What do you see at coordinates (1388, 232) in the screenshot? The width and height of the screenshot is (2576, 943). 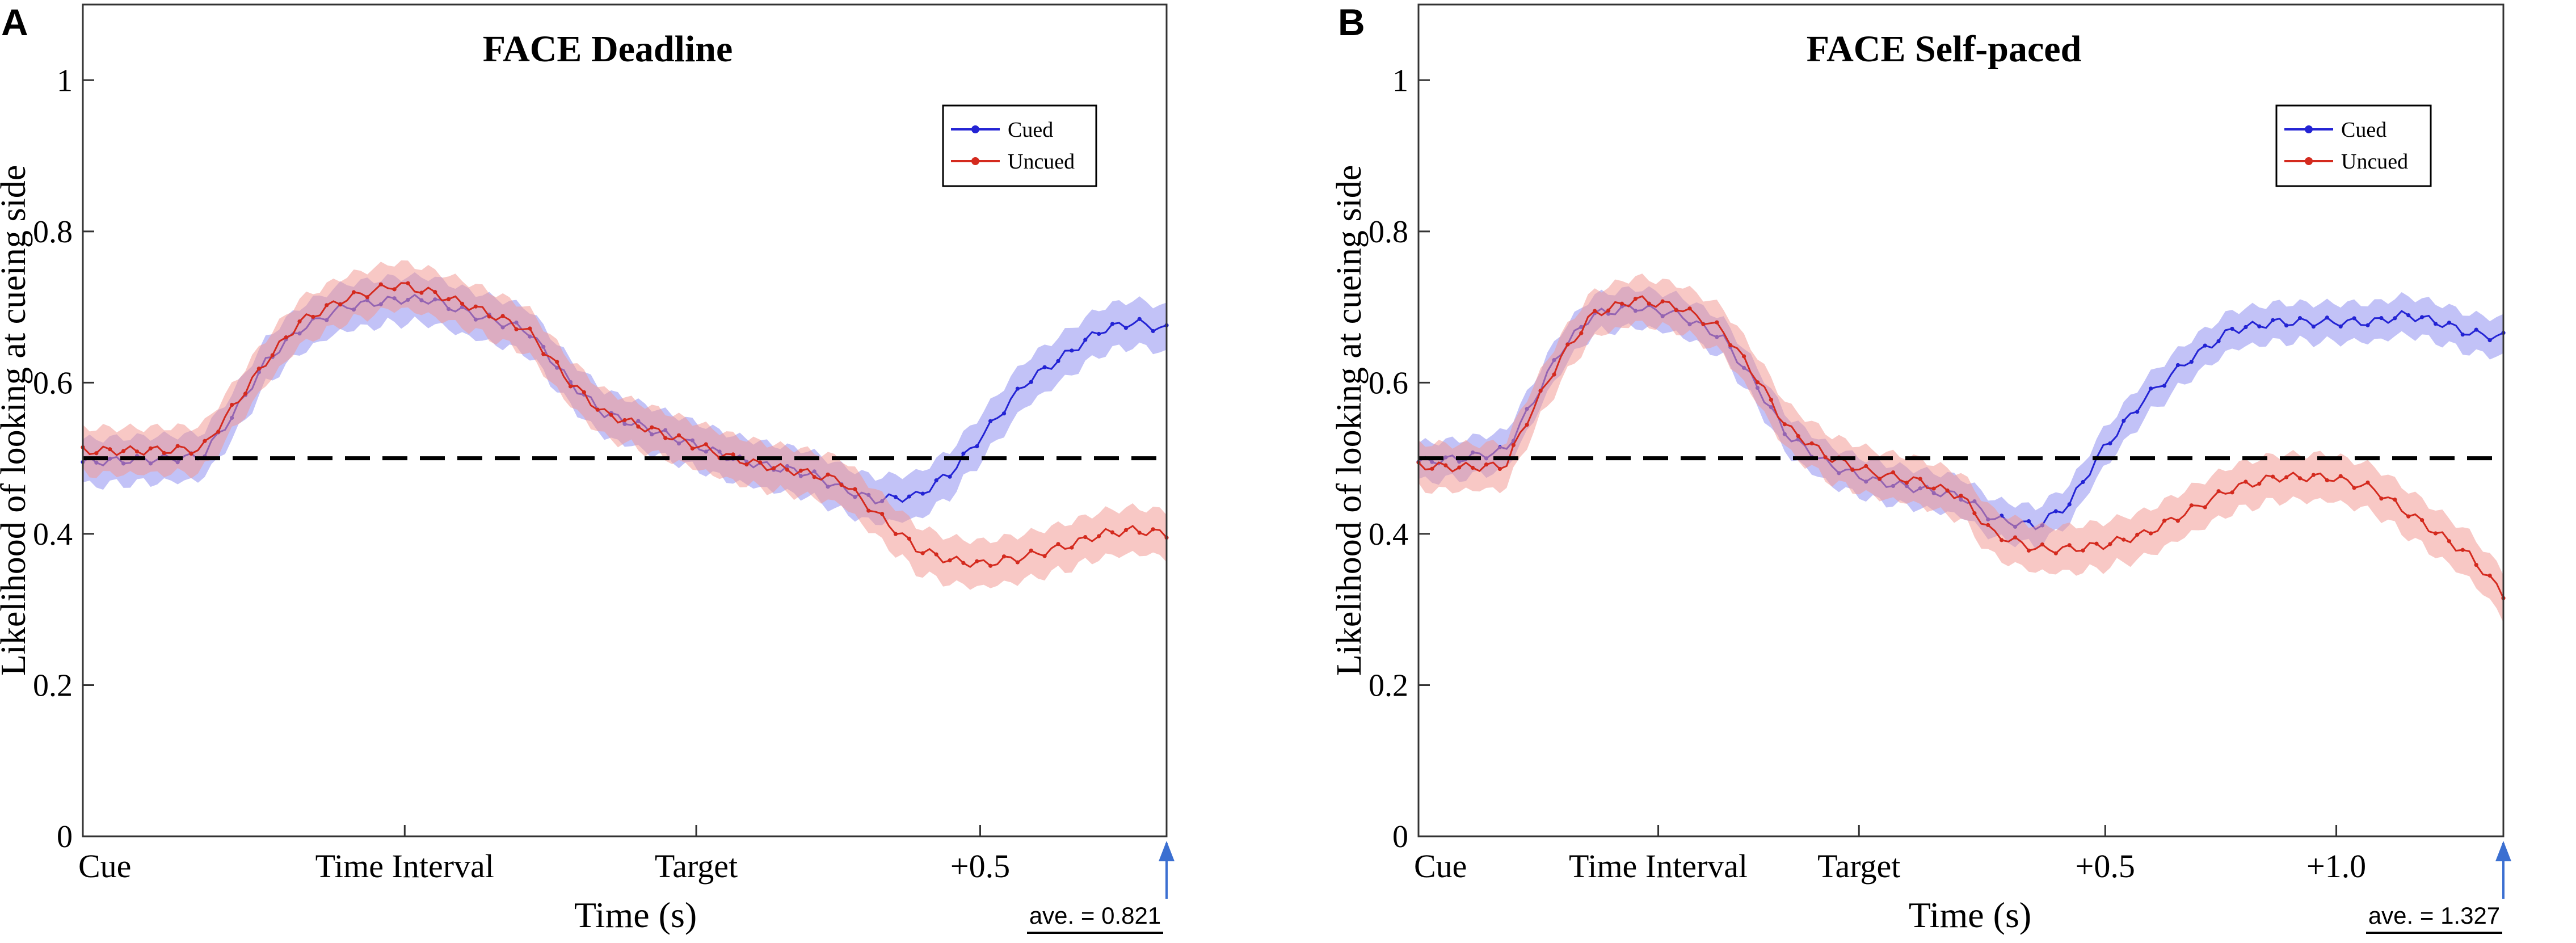 I see `y-tick-label: 0.8` at bounding box center [1388, 232].